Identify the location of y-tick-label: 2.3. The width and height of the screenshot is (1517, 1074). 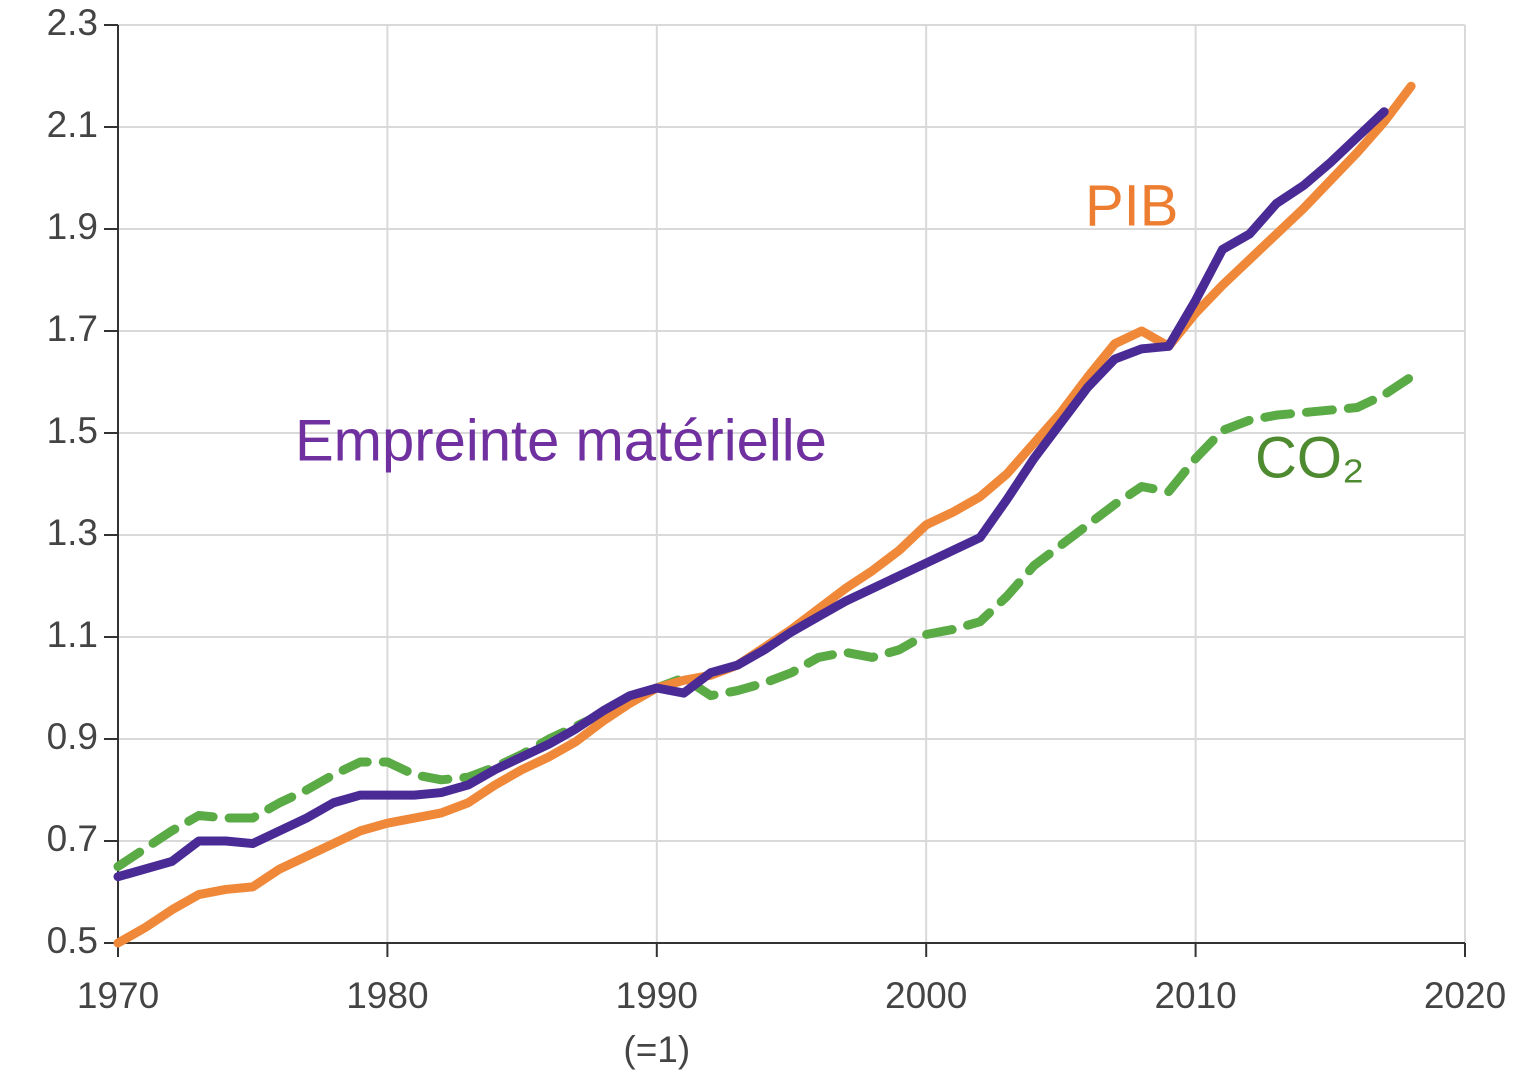
(72, 22).